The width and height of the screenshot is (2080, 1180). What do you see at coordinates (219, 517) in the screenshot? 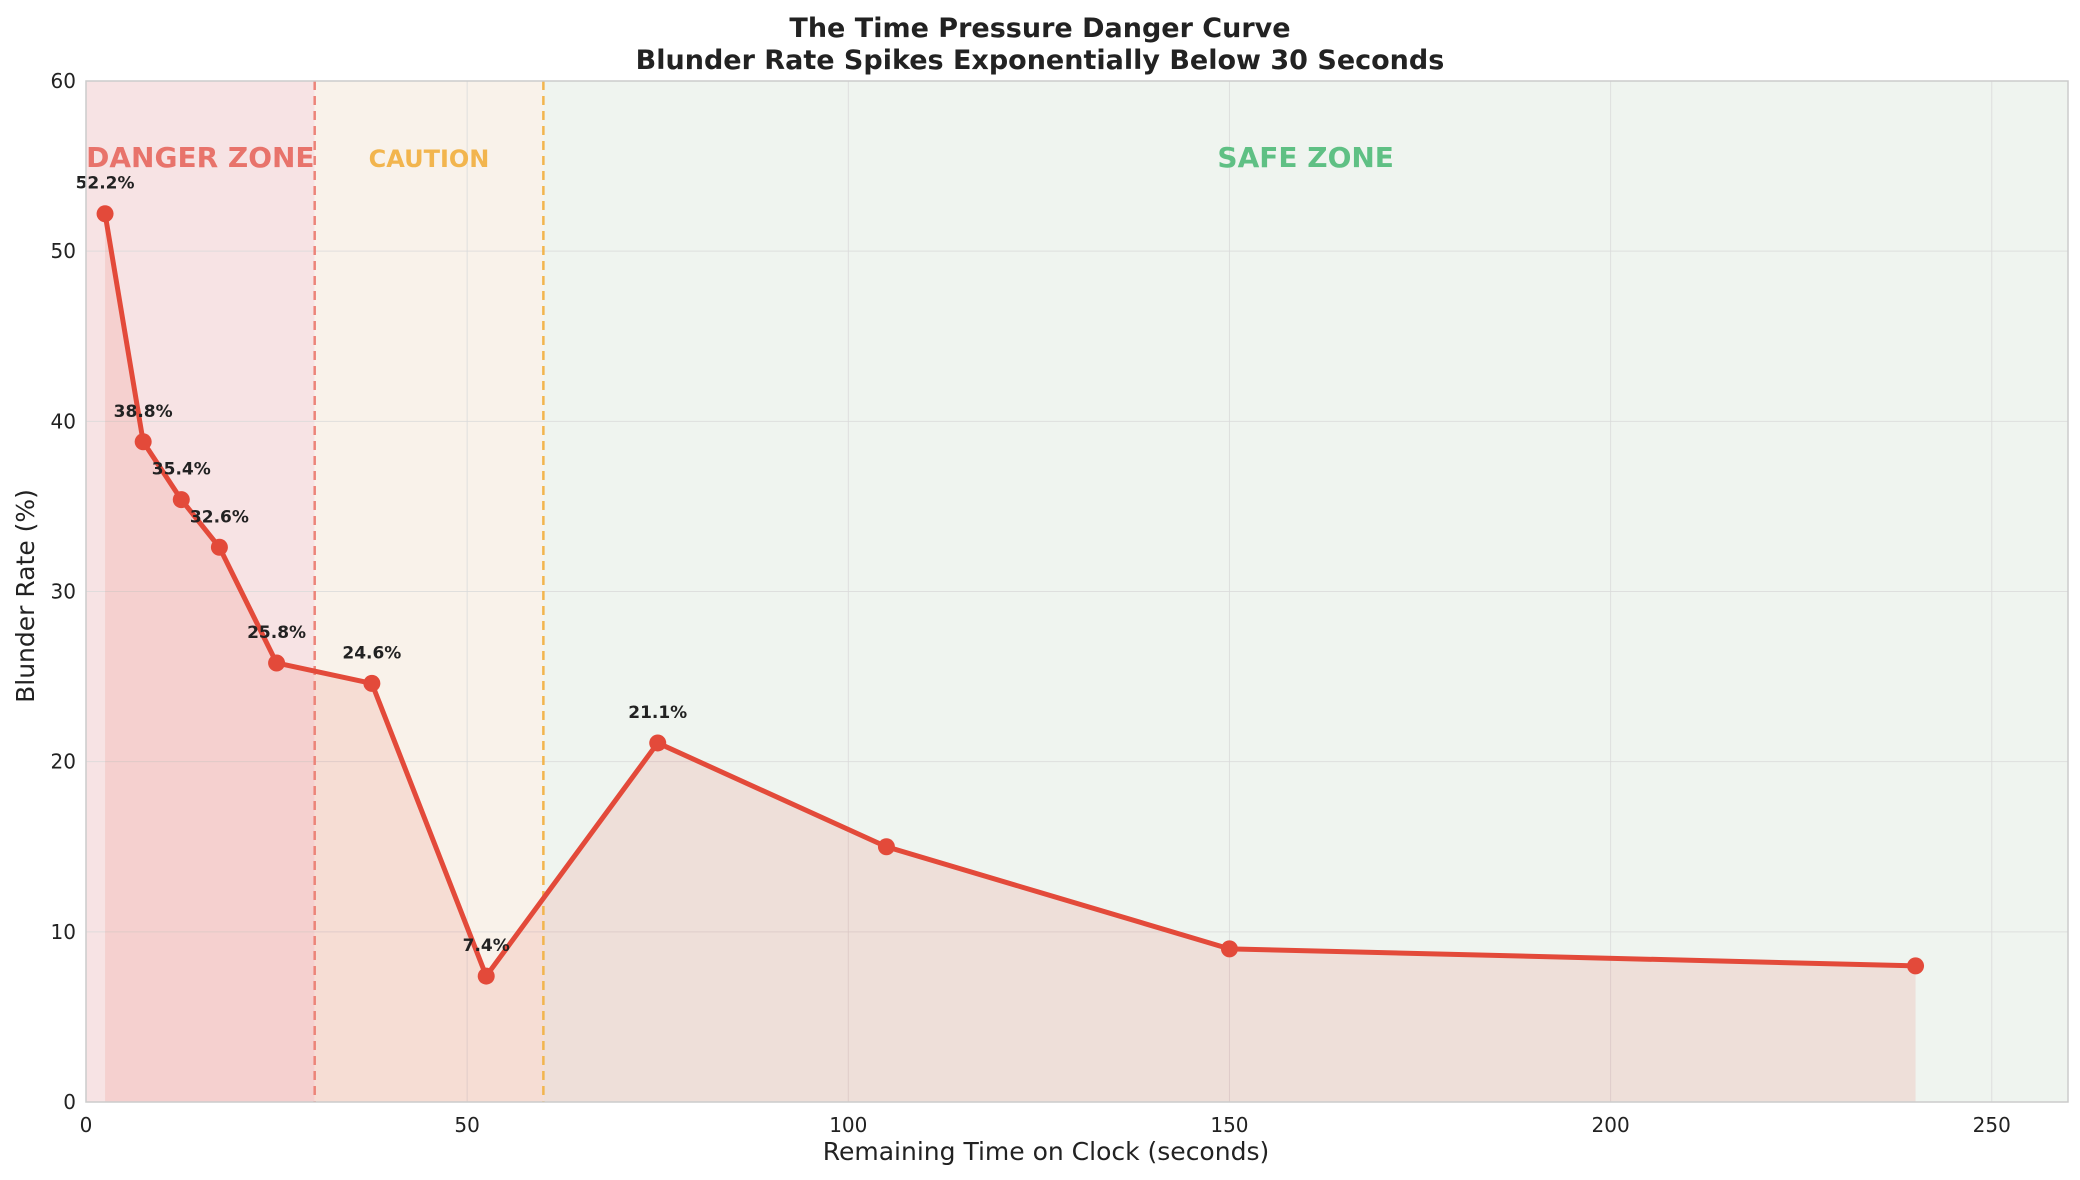
I see `data-label-3: 32.6%` at bounding box center [219, 517].